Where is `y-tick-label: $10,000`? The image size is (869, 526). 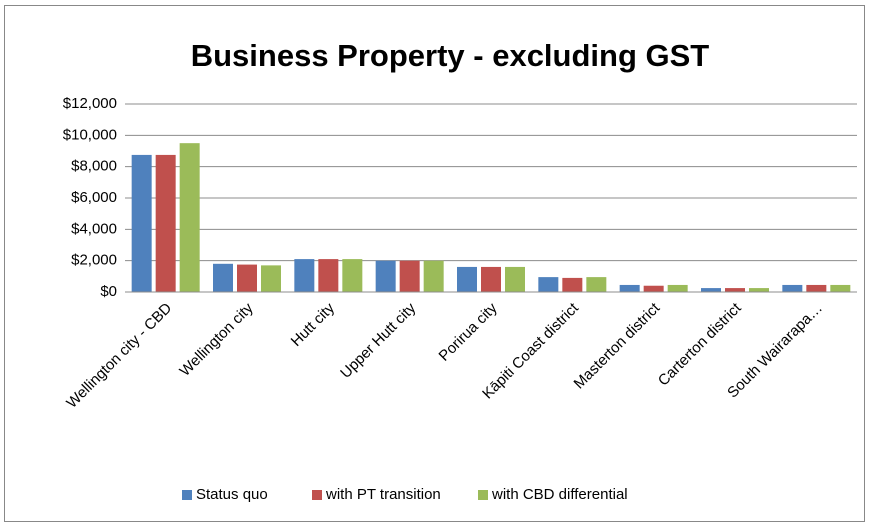
y-tick-label: $10,000 is located at coordinates (90, 134).